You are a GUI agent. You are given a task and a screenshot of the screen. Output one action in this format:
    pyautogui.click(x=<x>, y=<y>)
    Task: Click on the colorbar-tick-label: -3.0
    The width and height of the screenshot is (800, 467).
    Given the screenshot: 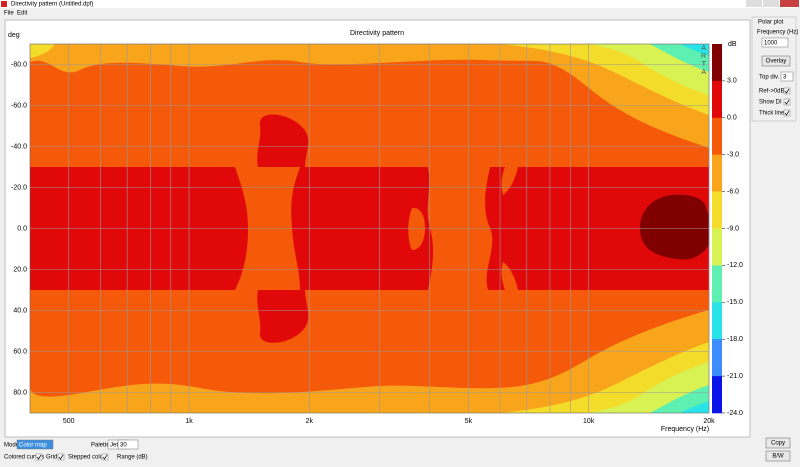 What is the action you would take?
    pyautogui.click(x=733, y=155)
    